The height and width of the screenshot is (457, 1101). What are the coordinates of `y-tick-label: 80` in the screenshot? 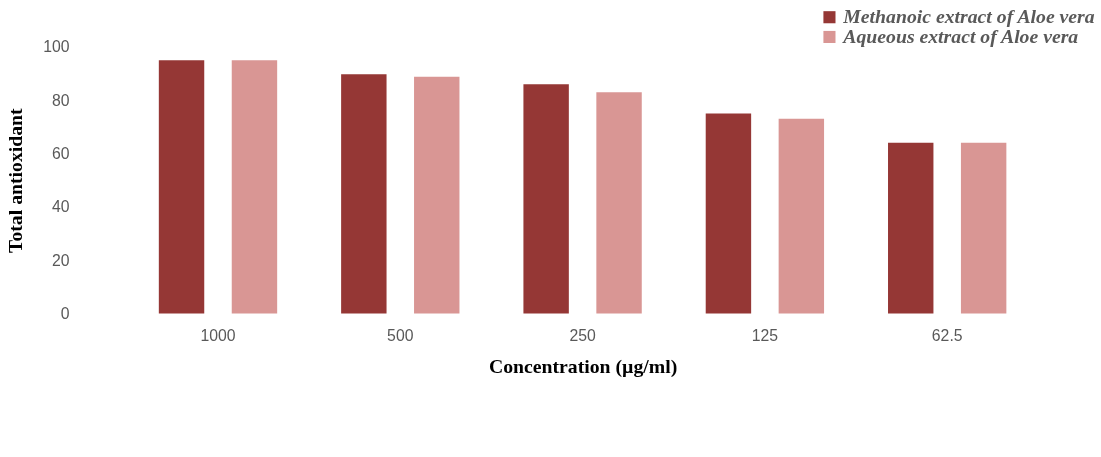 It's located at (61, 100).